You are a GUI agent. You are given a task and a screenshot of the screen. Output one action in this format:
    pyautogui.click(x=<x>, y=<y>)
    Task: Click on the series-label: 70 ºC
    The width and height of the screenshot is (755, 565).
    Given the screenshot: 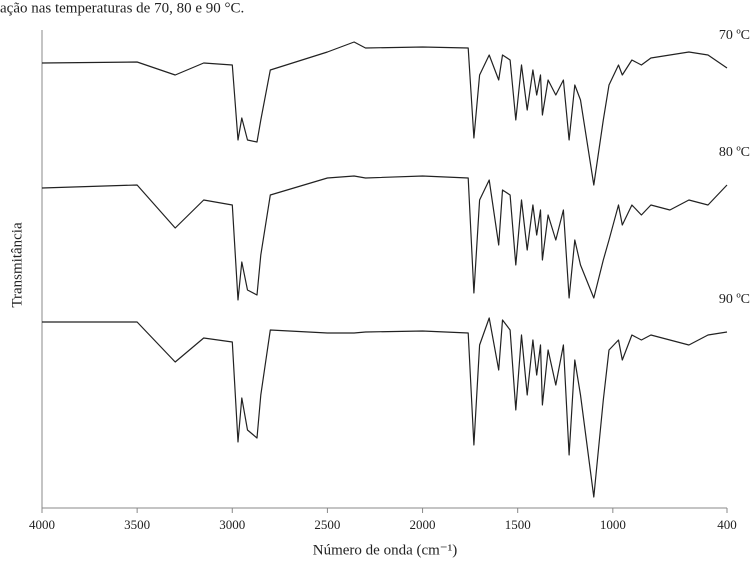 What is the action you would take?
    pyautogui.click(x=734, y=35)
    